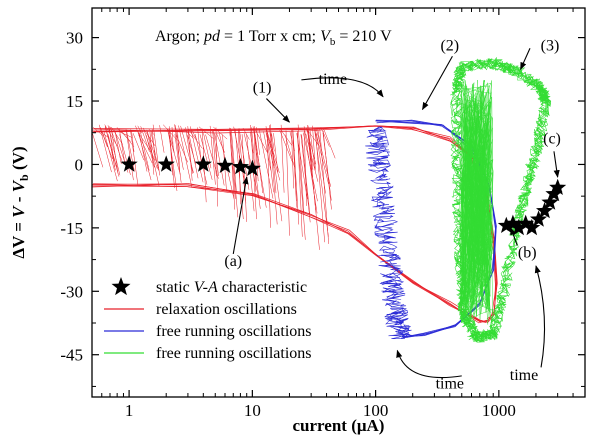 This screenshot has height=441, width=599. What do you see at coordinates (342, 87) in the screenshot?
I see `time-arrow-top` at bounding box center [342, 87].